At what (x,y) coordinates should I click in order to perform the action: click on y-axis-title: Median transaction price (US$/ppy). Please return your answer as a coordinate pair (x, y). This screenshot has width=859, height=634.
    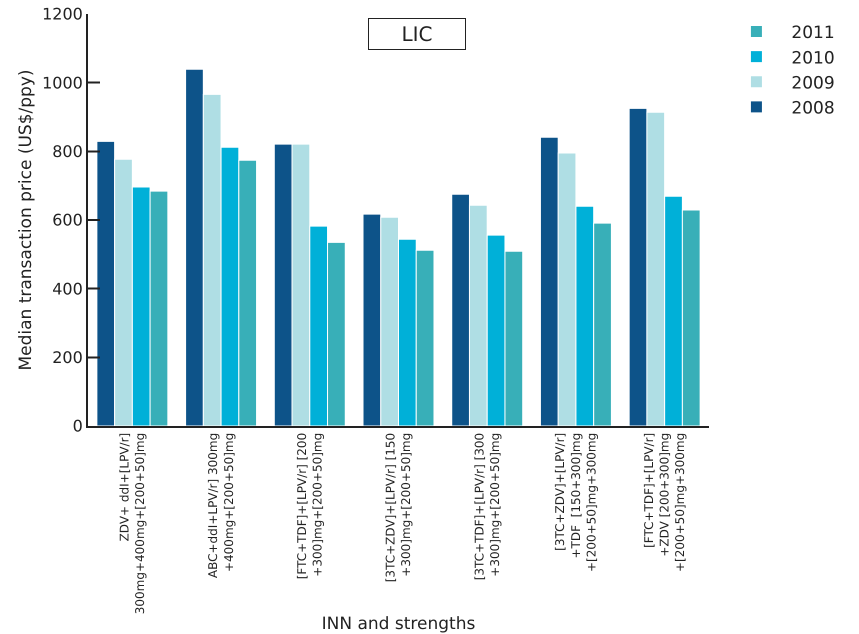
    Looking at the image, I should click on (26, 220).